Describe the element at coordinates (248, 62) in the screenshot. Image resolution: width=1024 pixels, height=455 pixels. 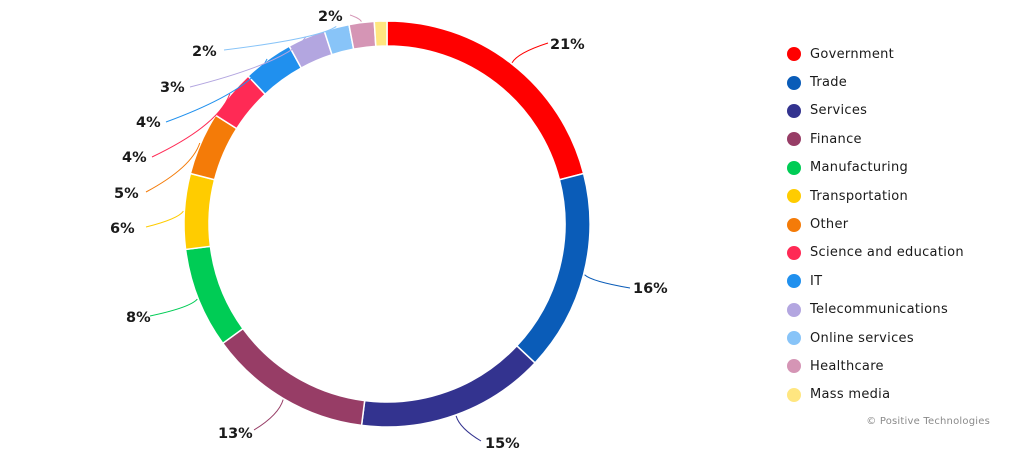
I see `leader-line-telecommunications` at that location.